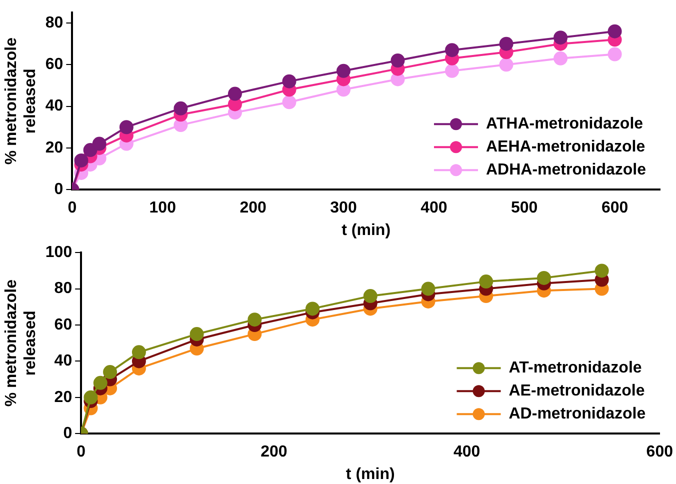 The width and height of the screenshot is (676, 484). What do you see at coordinates (343, 208) in the screenshot?
I see `x-tick-label: 300` at bounding box center [343, 208].